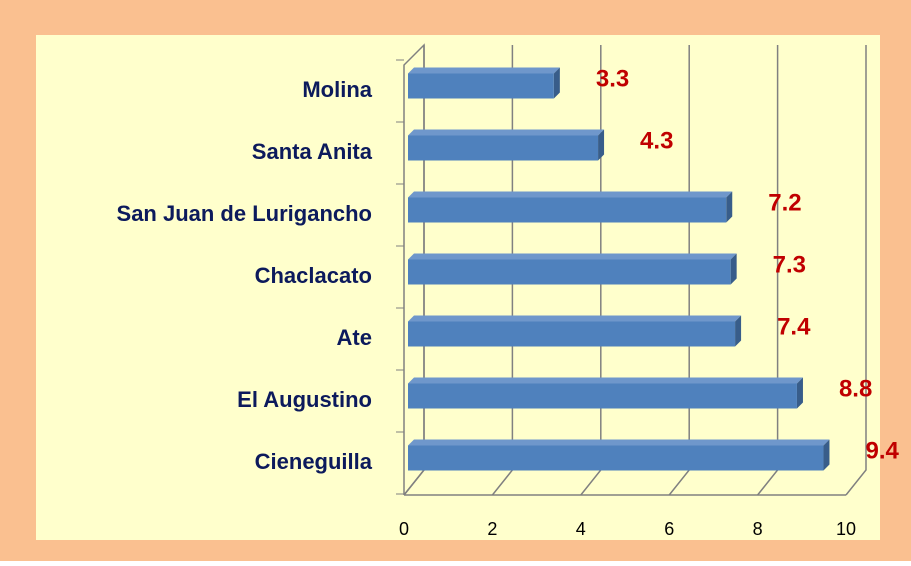 The height and width of the screenshot is (566, 911). What do you see at coordinates (784, 202) in the screenshot?
I see `value-label: 7.2` at bounding box center [784, 202].